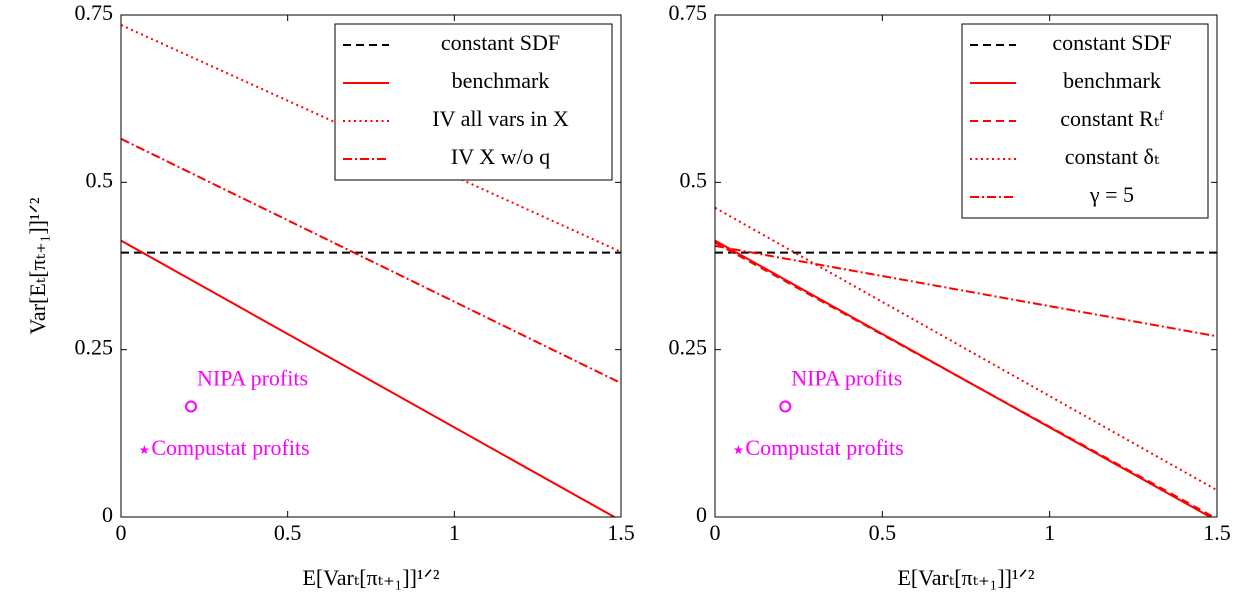 Image resolution: width=1250 pixels, height=607 pixels. Describe the element at coordinates (473, 102) in the screenshot. I see `legend-box` at that location.